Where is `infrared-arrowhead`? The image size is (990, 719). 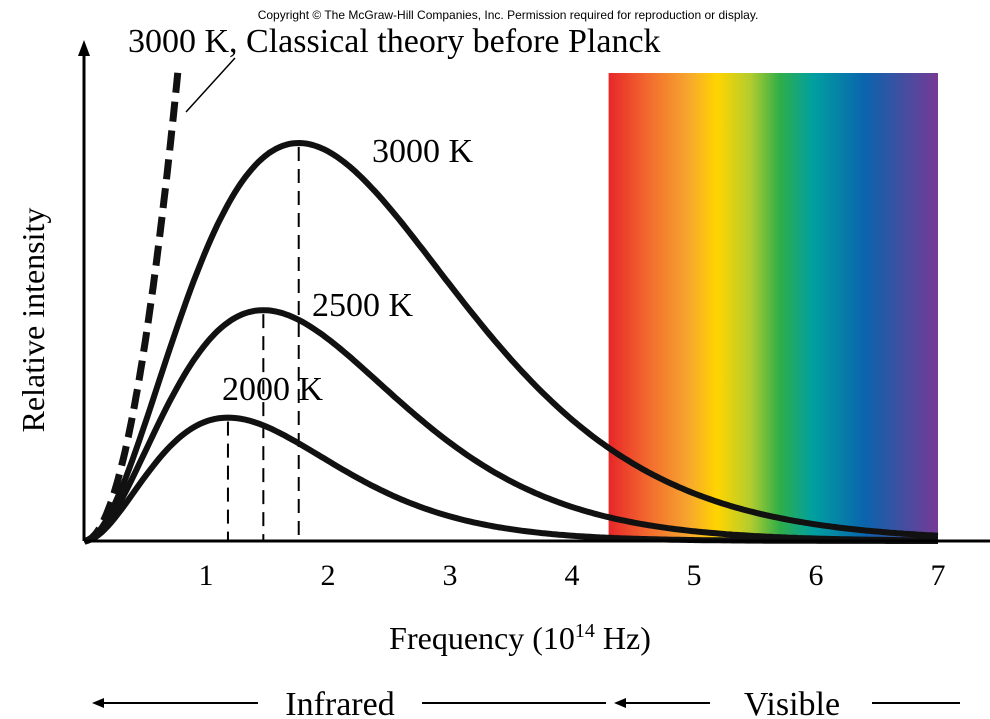
infrared-arrowhead is located at coordinates (98, 703).